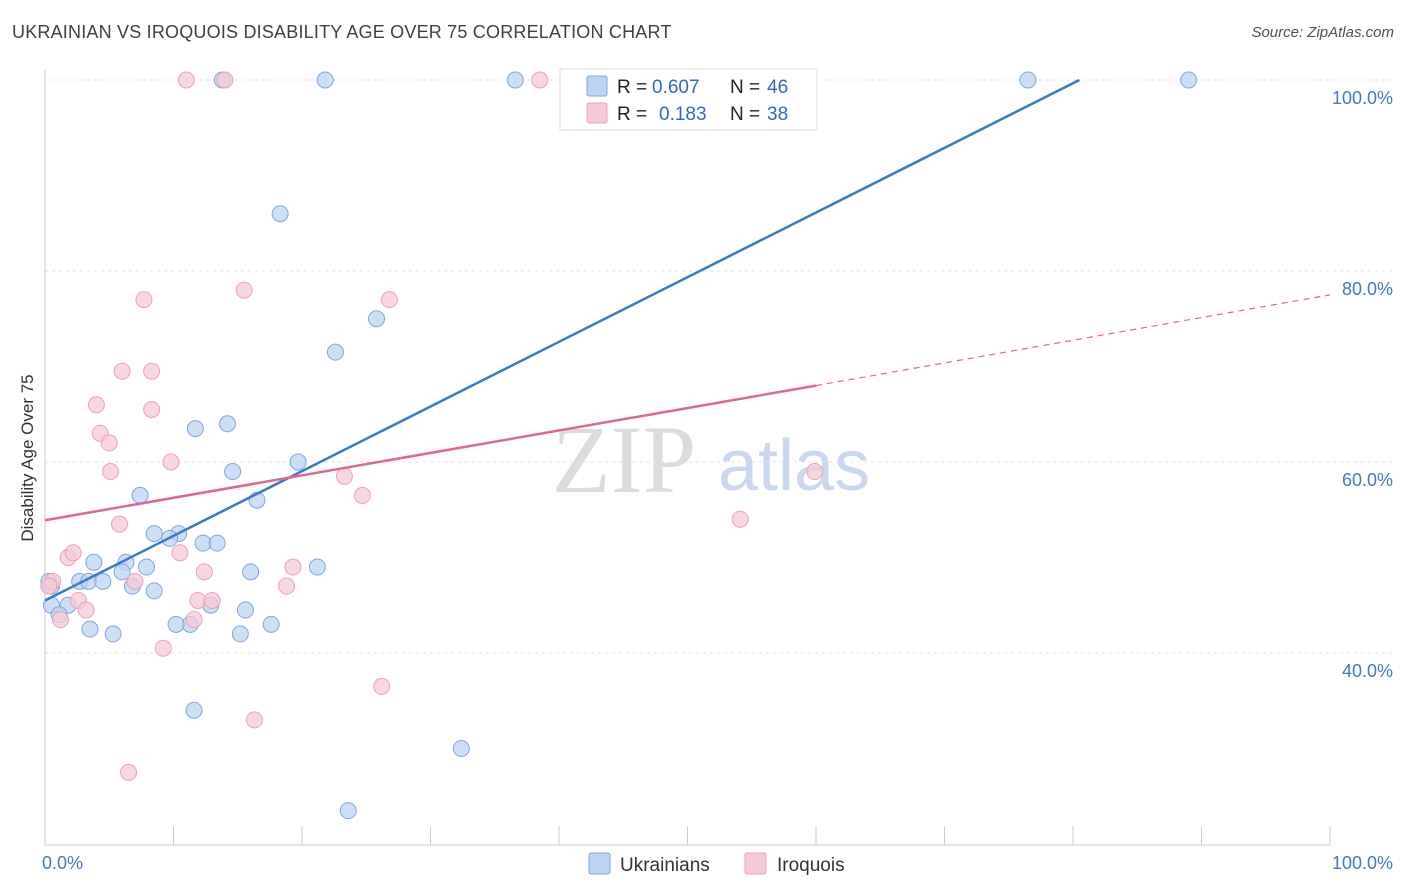  Describe the element at coordinates (794, 466) in the screenshot. I see `watermark-atlas: atlas` at that location.